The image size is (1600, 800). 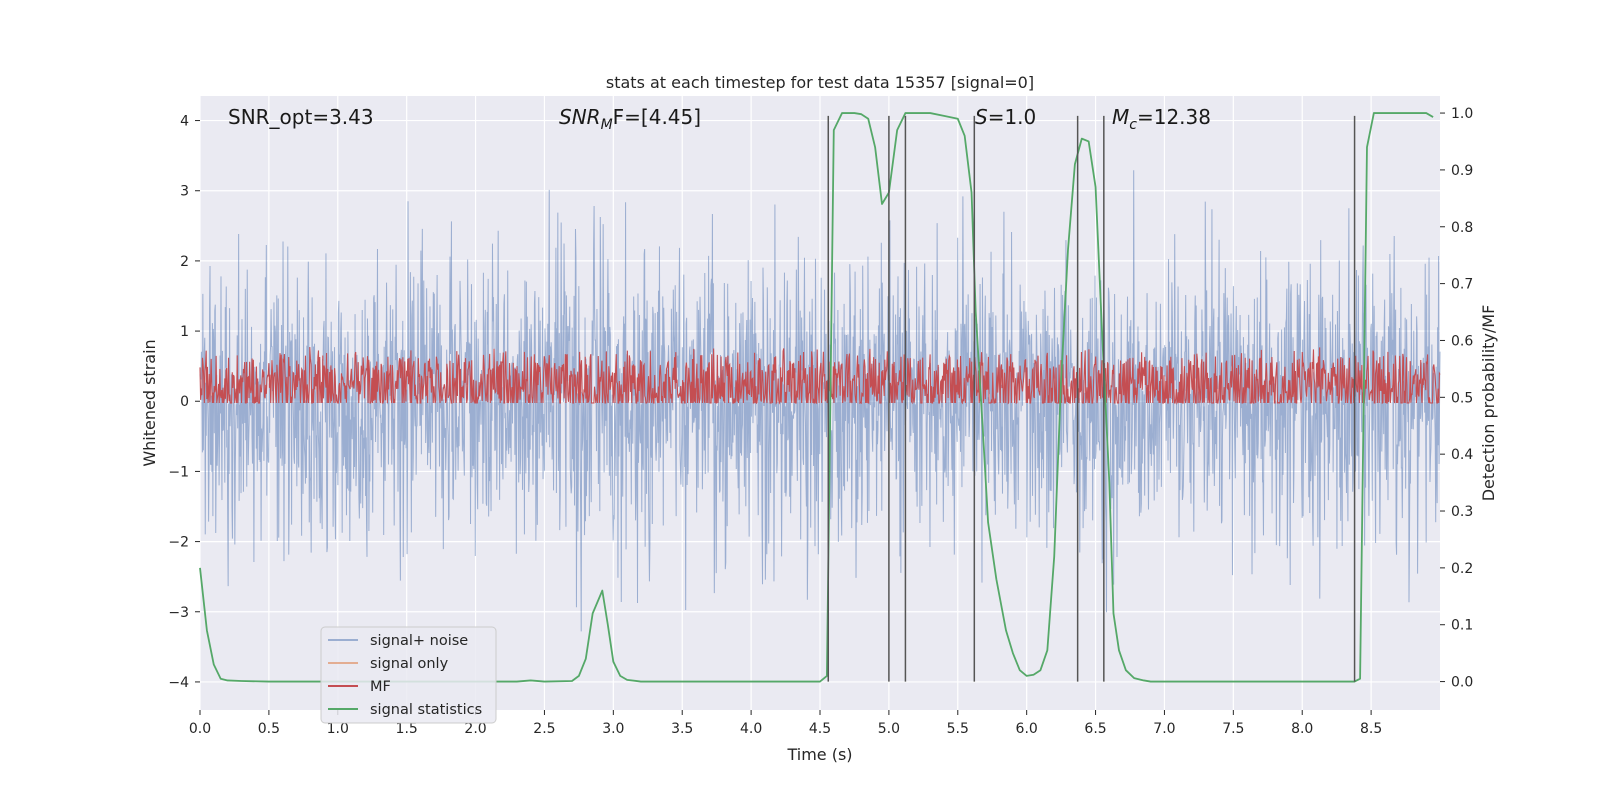 I want to click on y-right-tick-label-3: 0.7, so click(x=1462, y=285).